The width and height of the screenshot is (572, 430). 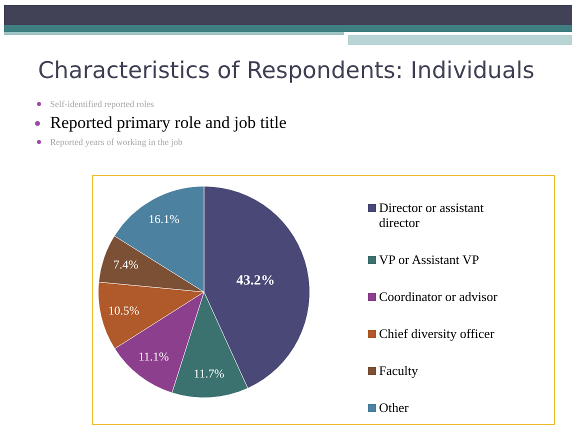 I want to click on data-label: 7.4%, so click(x=125, y=265).